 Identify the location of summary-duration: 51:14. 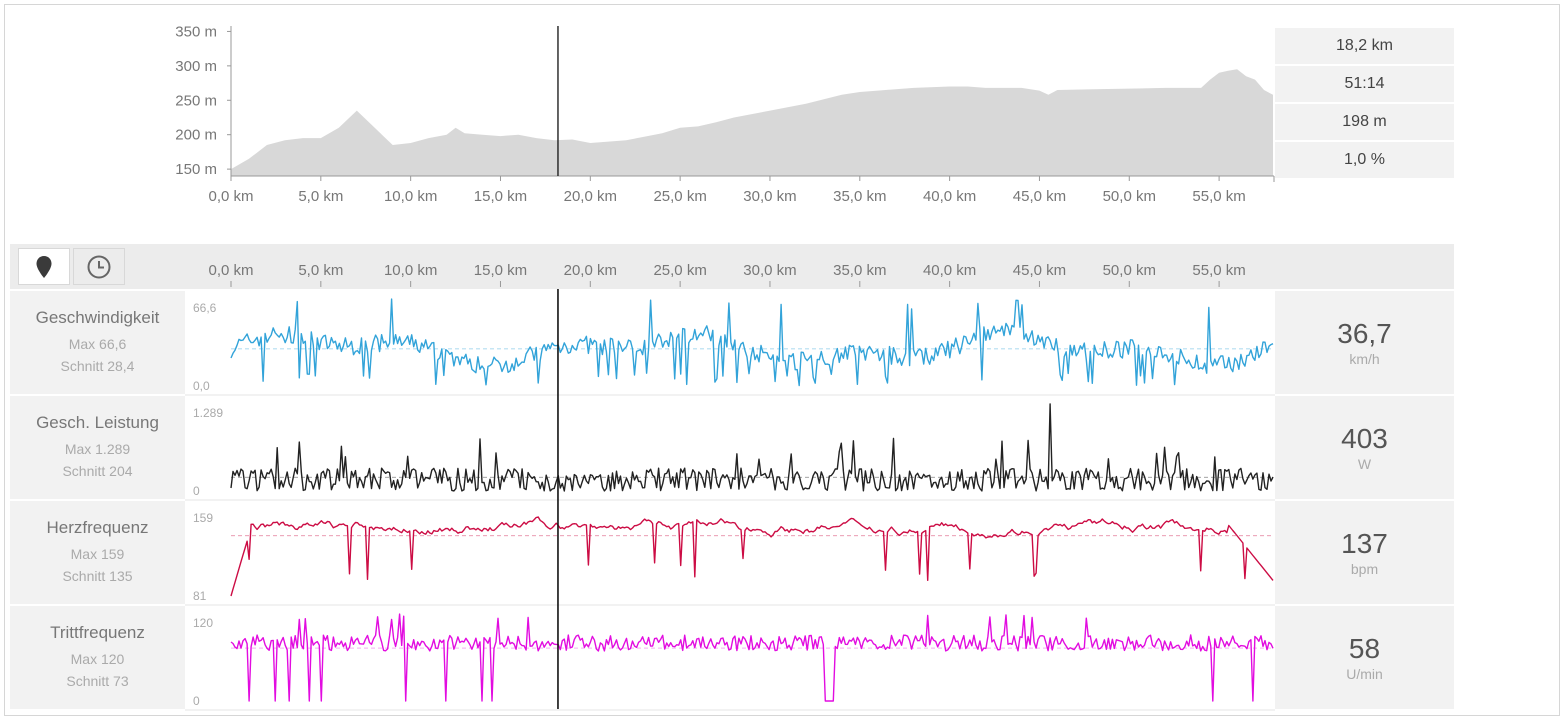
(1364, 84).